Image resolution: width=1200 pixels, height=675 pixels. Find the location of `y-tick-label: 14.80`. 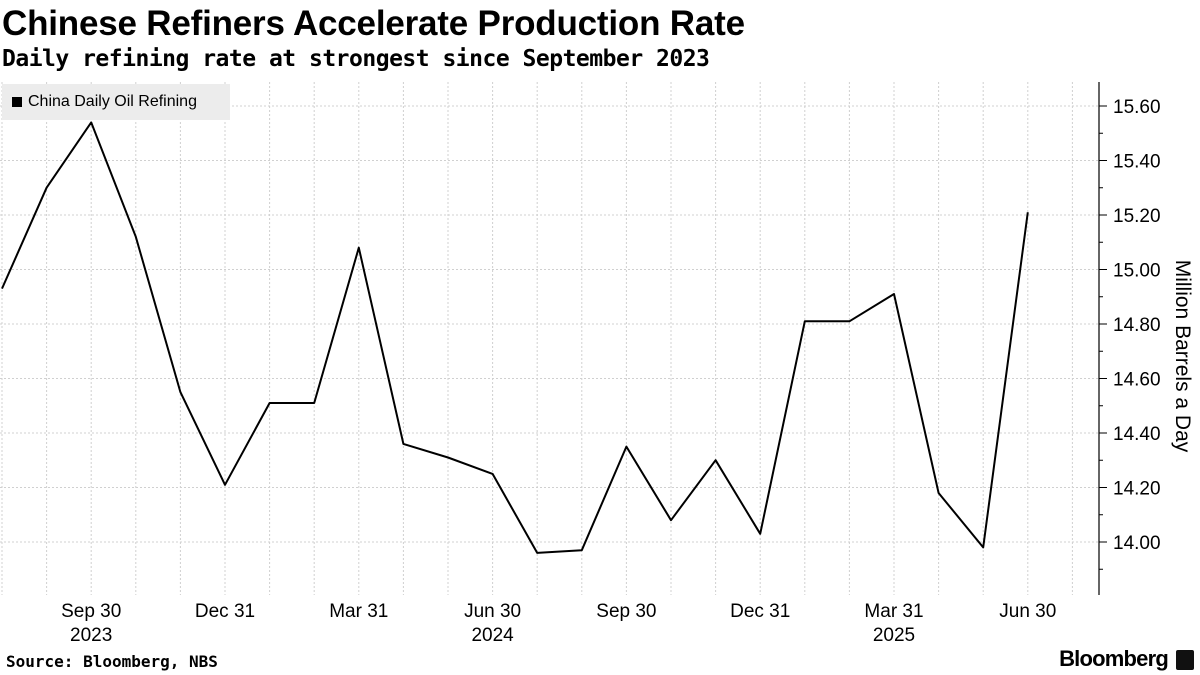

y-tick-label: 14.80 is located at coordinates (1137, 325).